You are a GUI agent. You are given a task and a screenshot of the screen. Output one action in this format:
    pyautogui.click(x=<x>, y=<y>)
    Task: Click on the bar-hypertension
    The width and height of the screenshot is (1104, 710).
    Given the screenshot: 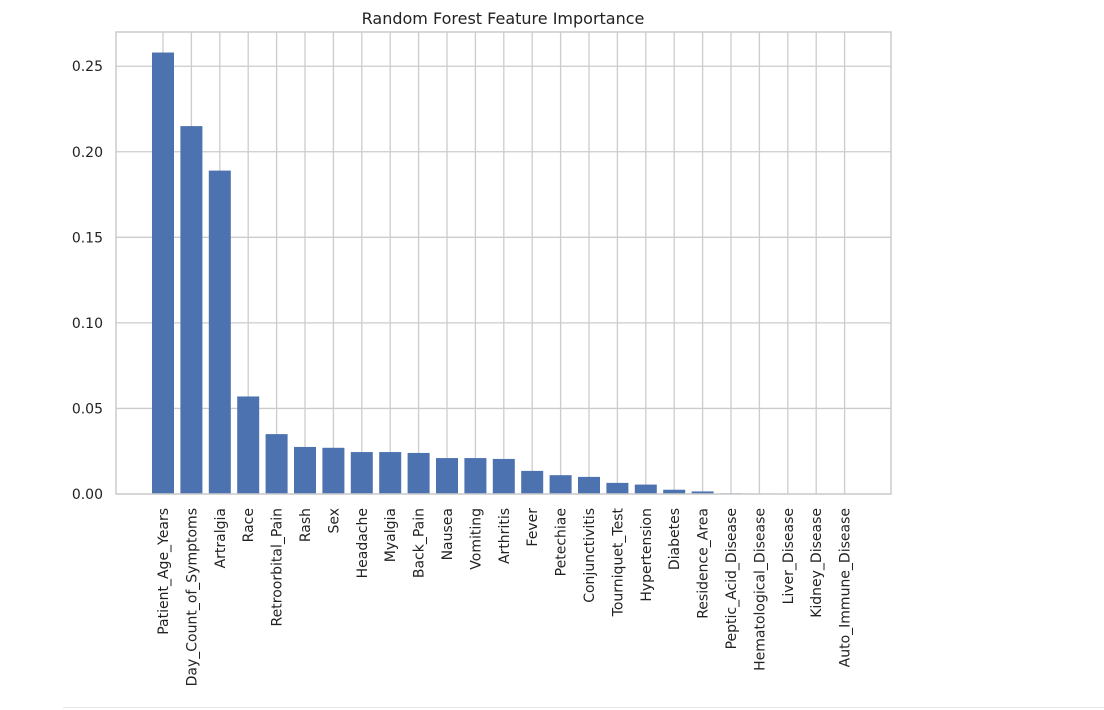 What is the action you would take?
    pyautogui.click(x=645, y=489)
    